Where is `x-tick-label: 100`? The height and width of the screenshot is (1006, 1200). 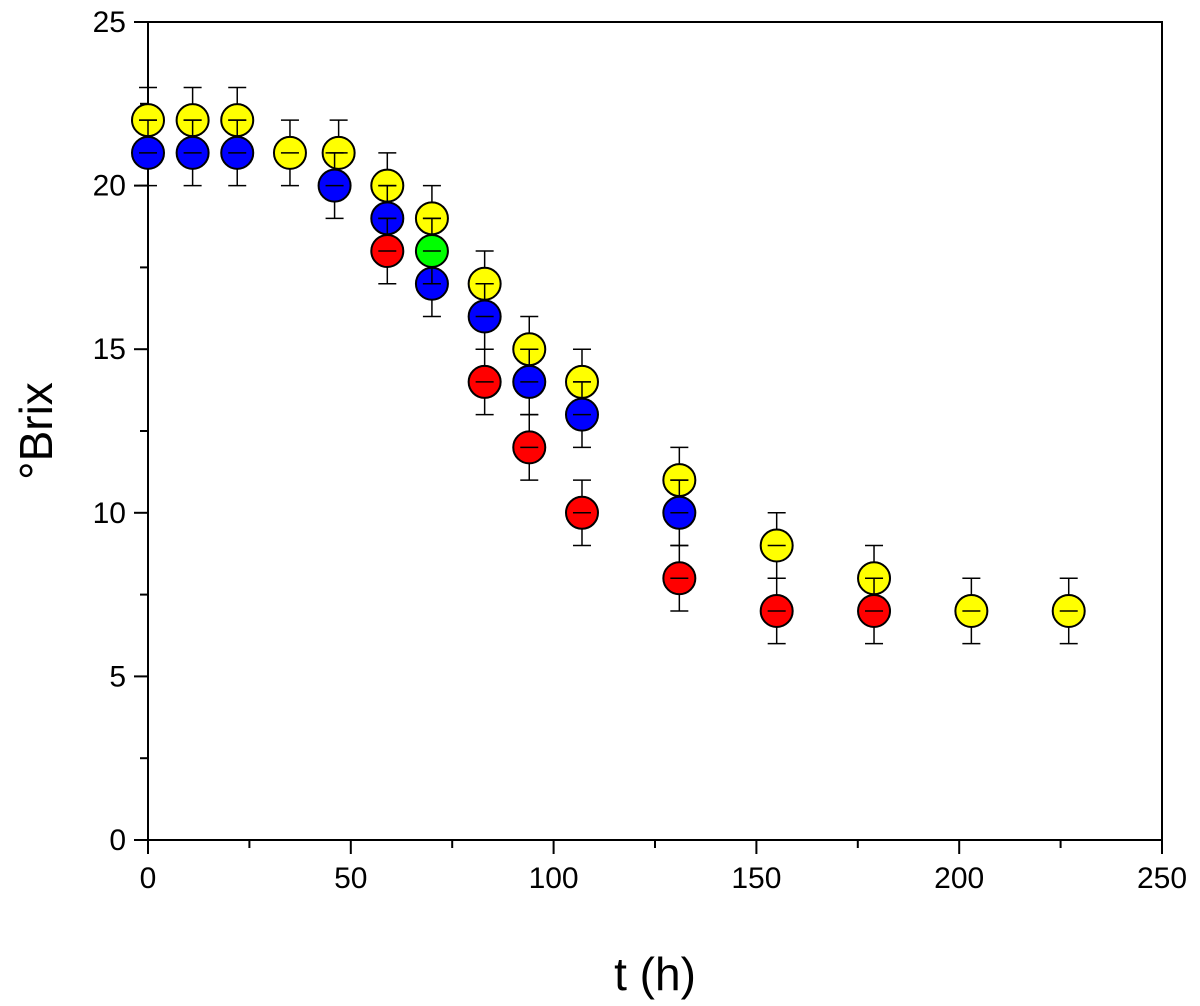
x-tick-label: 100 is located at coordinates (554, 878).